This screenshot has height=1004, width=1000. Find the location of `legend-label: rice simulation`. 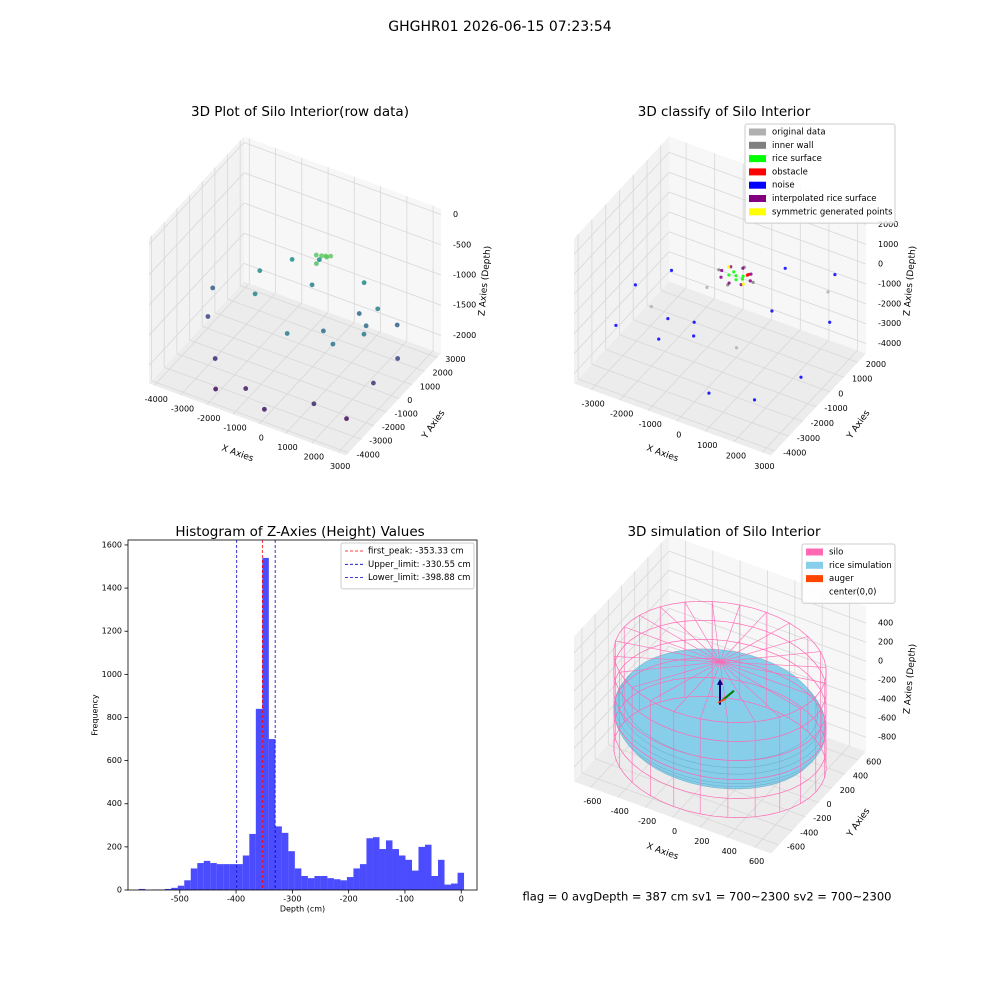

legend-label: rice simulation is located at coordinates (860, 566).